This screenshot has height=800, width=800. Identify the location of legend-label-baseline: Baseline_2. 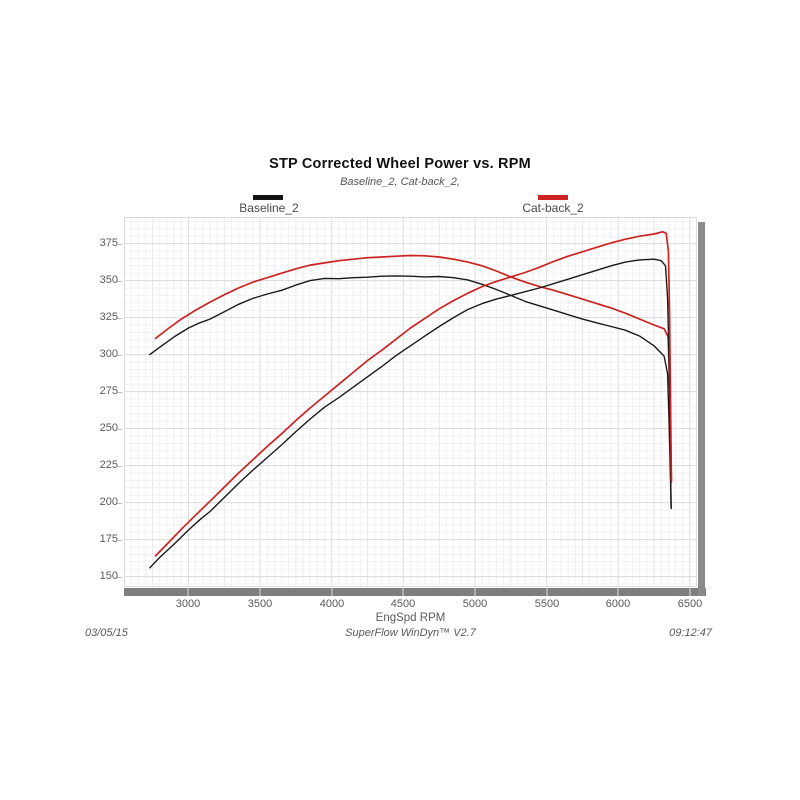
(269, 208).